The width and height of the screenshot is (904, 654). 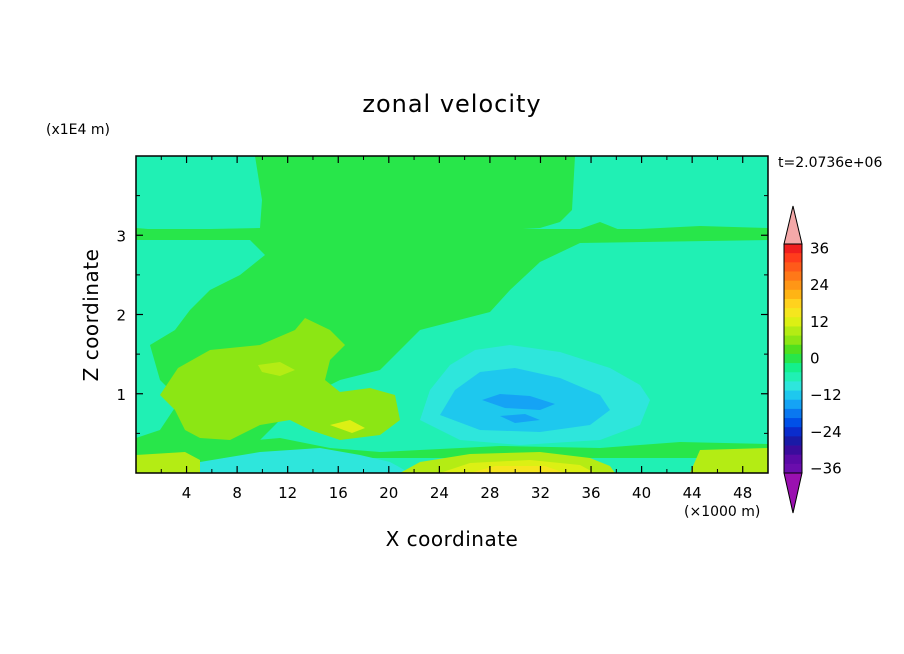 I want to click on colorbar-label: 12, so click(x=819, y=322).